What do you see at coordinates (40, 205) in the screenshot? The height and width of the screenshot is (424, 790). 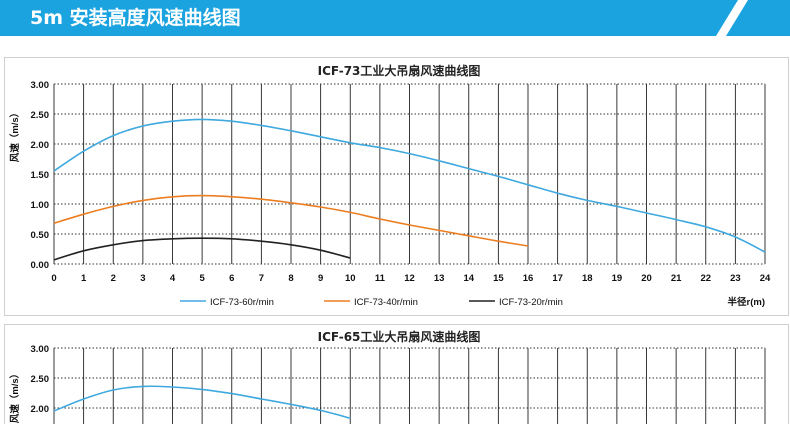 I see `y-tick-label: 1.00` at bounding box center [40, 205].